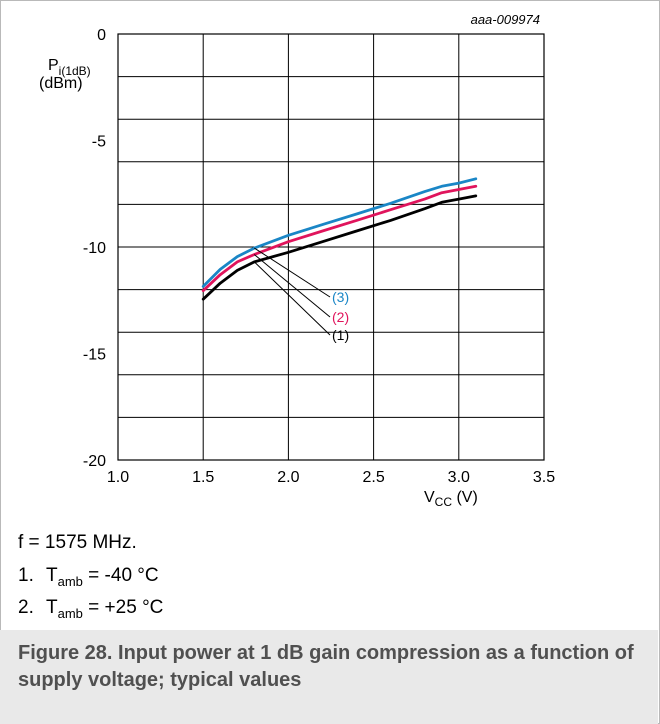 The height and width of the screenshot is (724, 660). Describe the element at coordinates (444, 502) in the screenshot. I see `x-axis-label-sub: CC` at that location.